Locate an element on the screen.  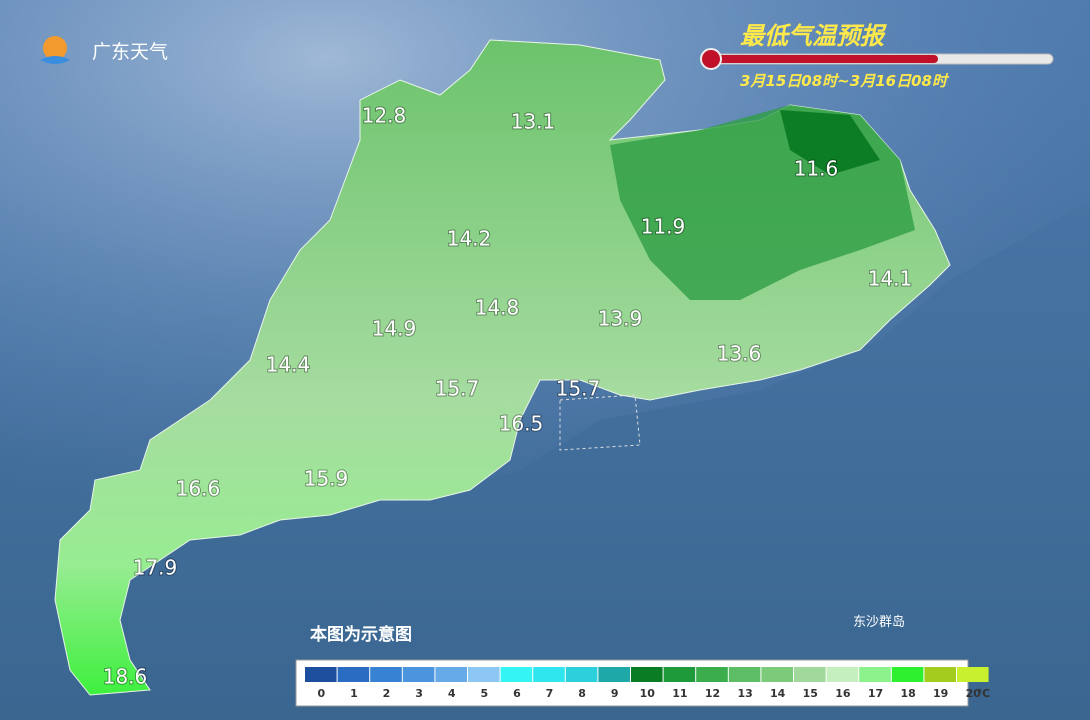
legend-label: 1 is located at coordinates (354, 693).